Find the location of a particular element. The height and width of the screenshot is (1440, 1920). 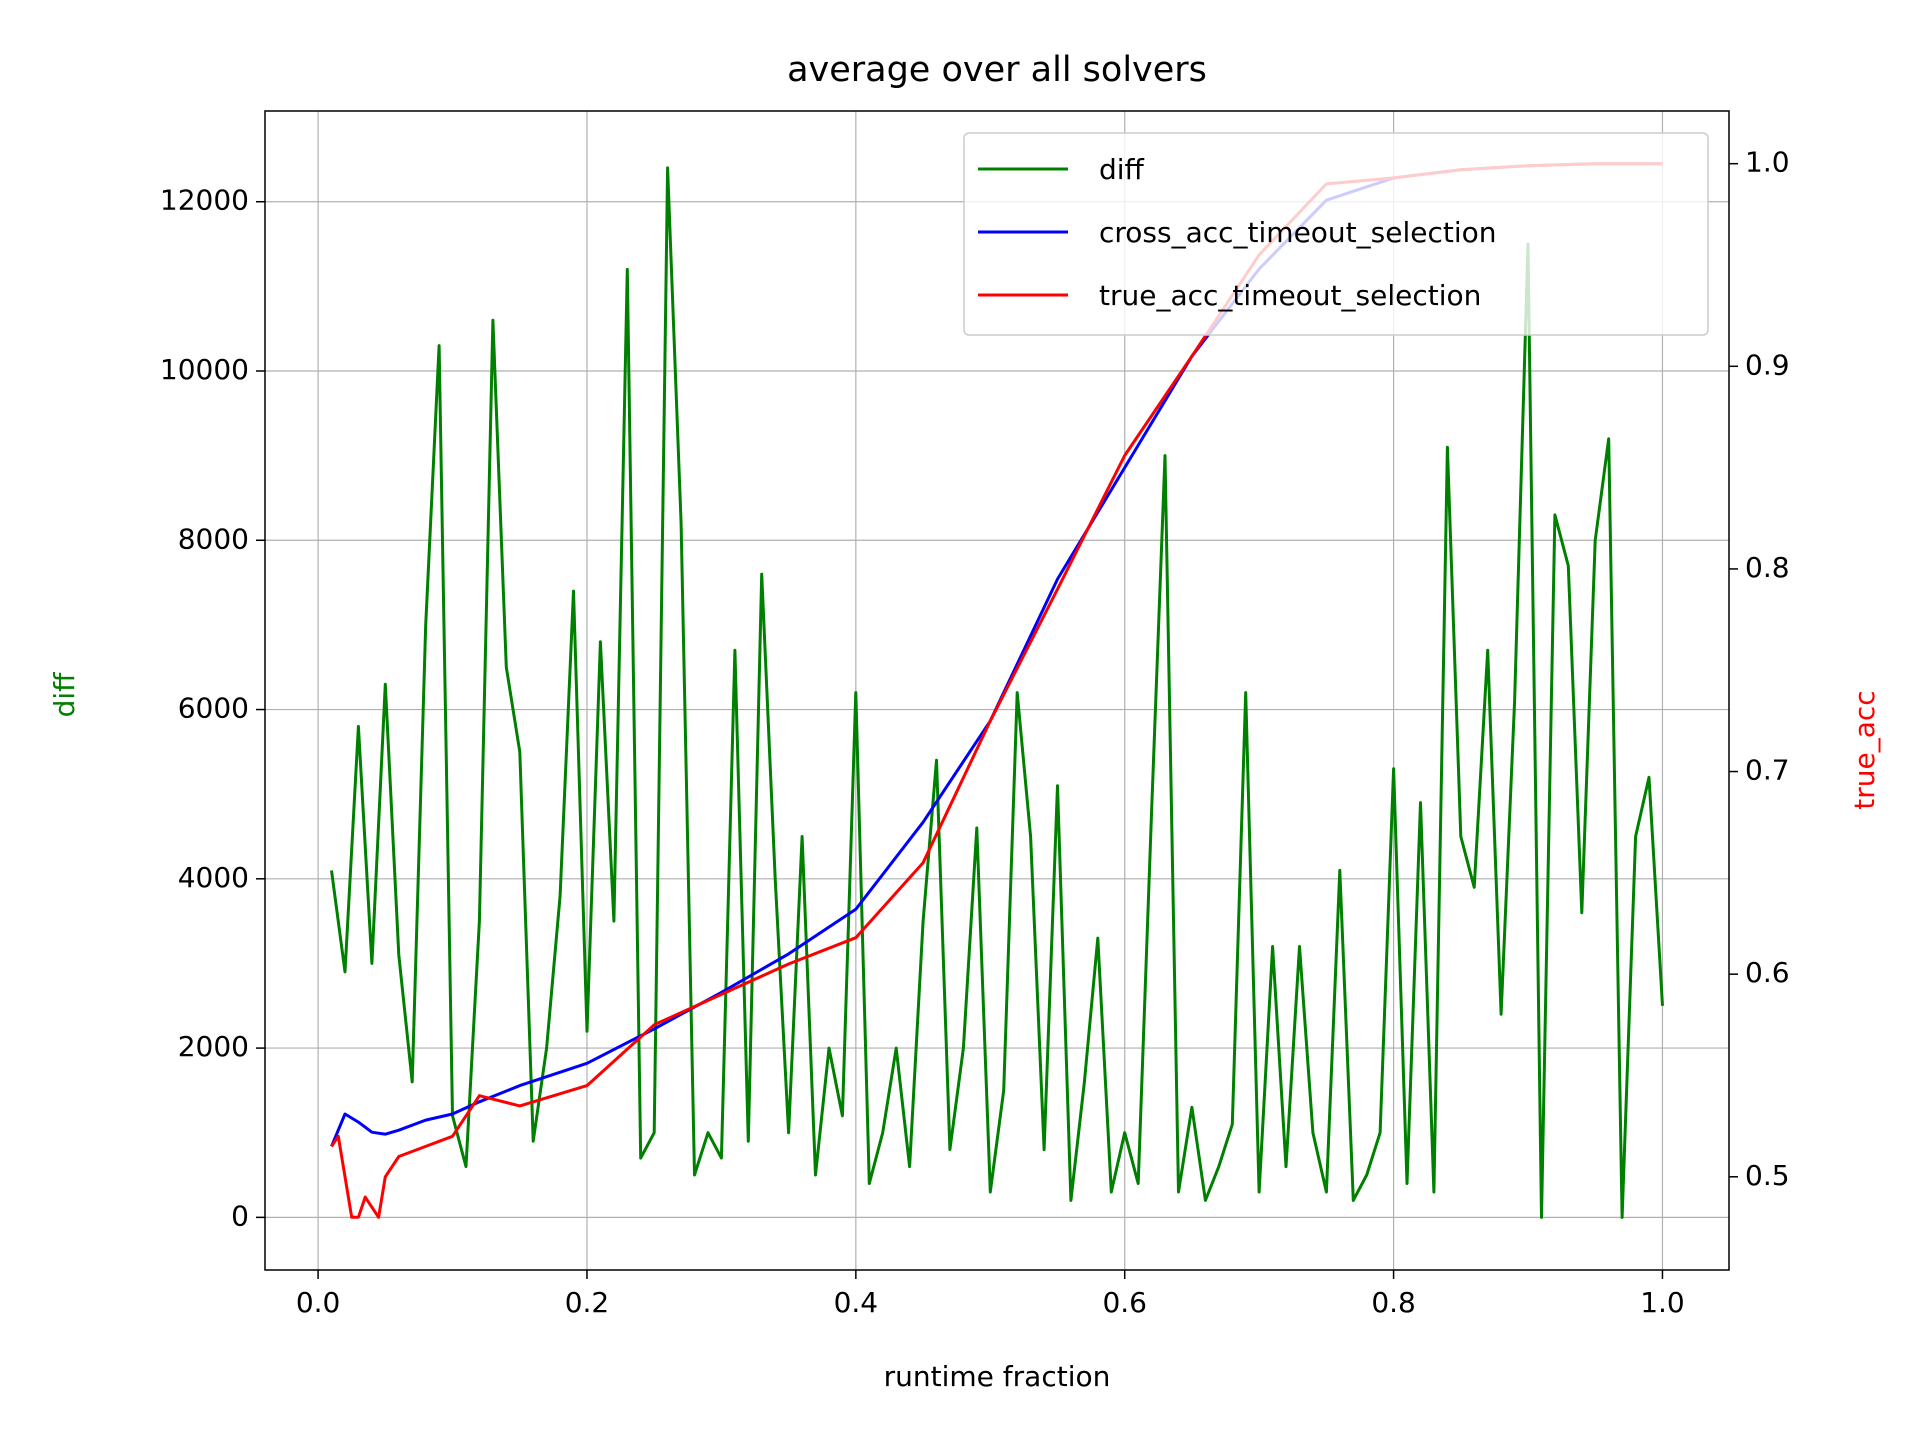

y-tick-label: 0 is located at coordinates (240, 1215).